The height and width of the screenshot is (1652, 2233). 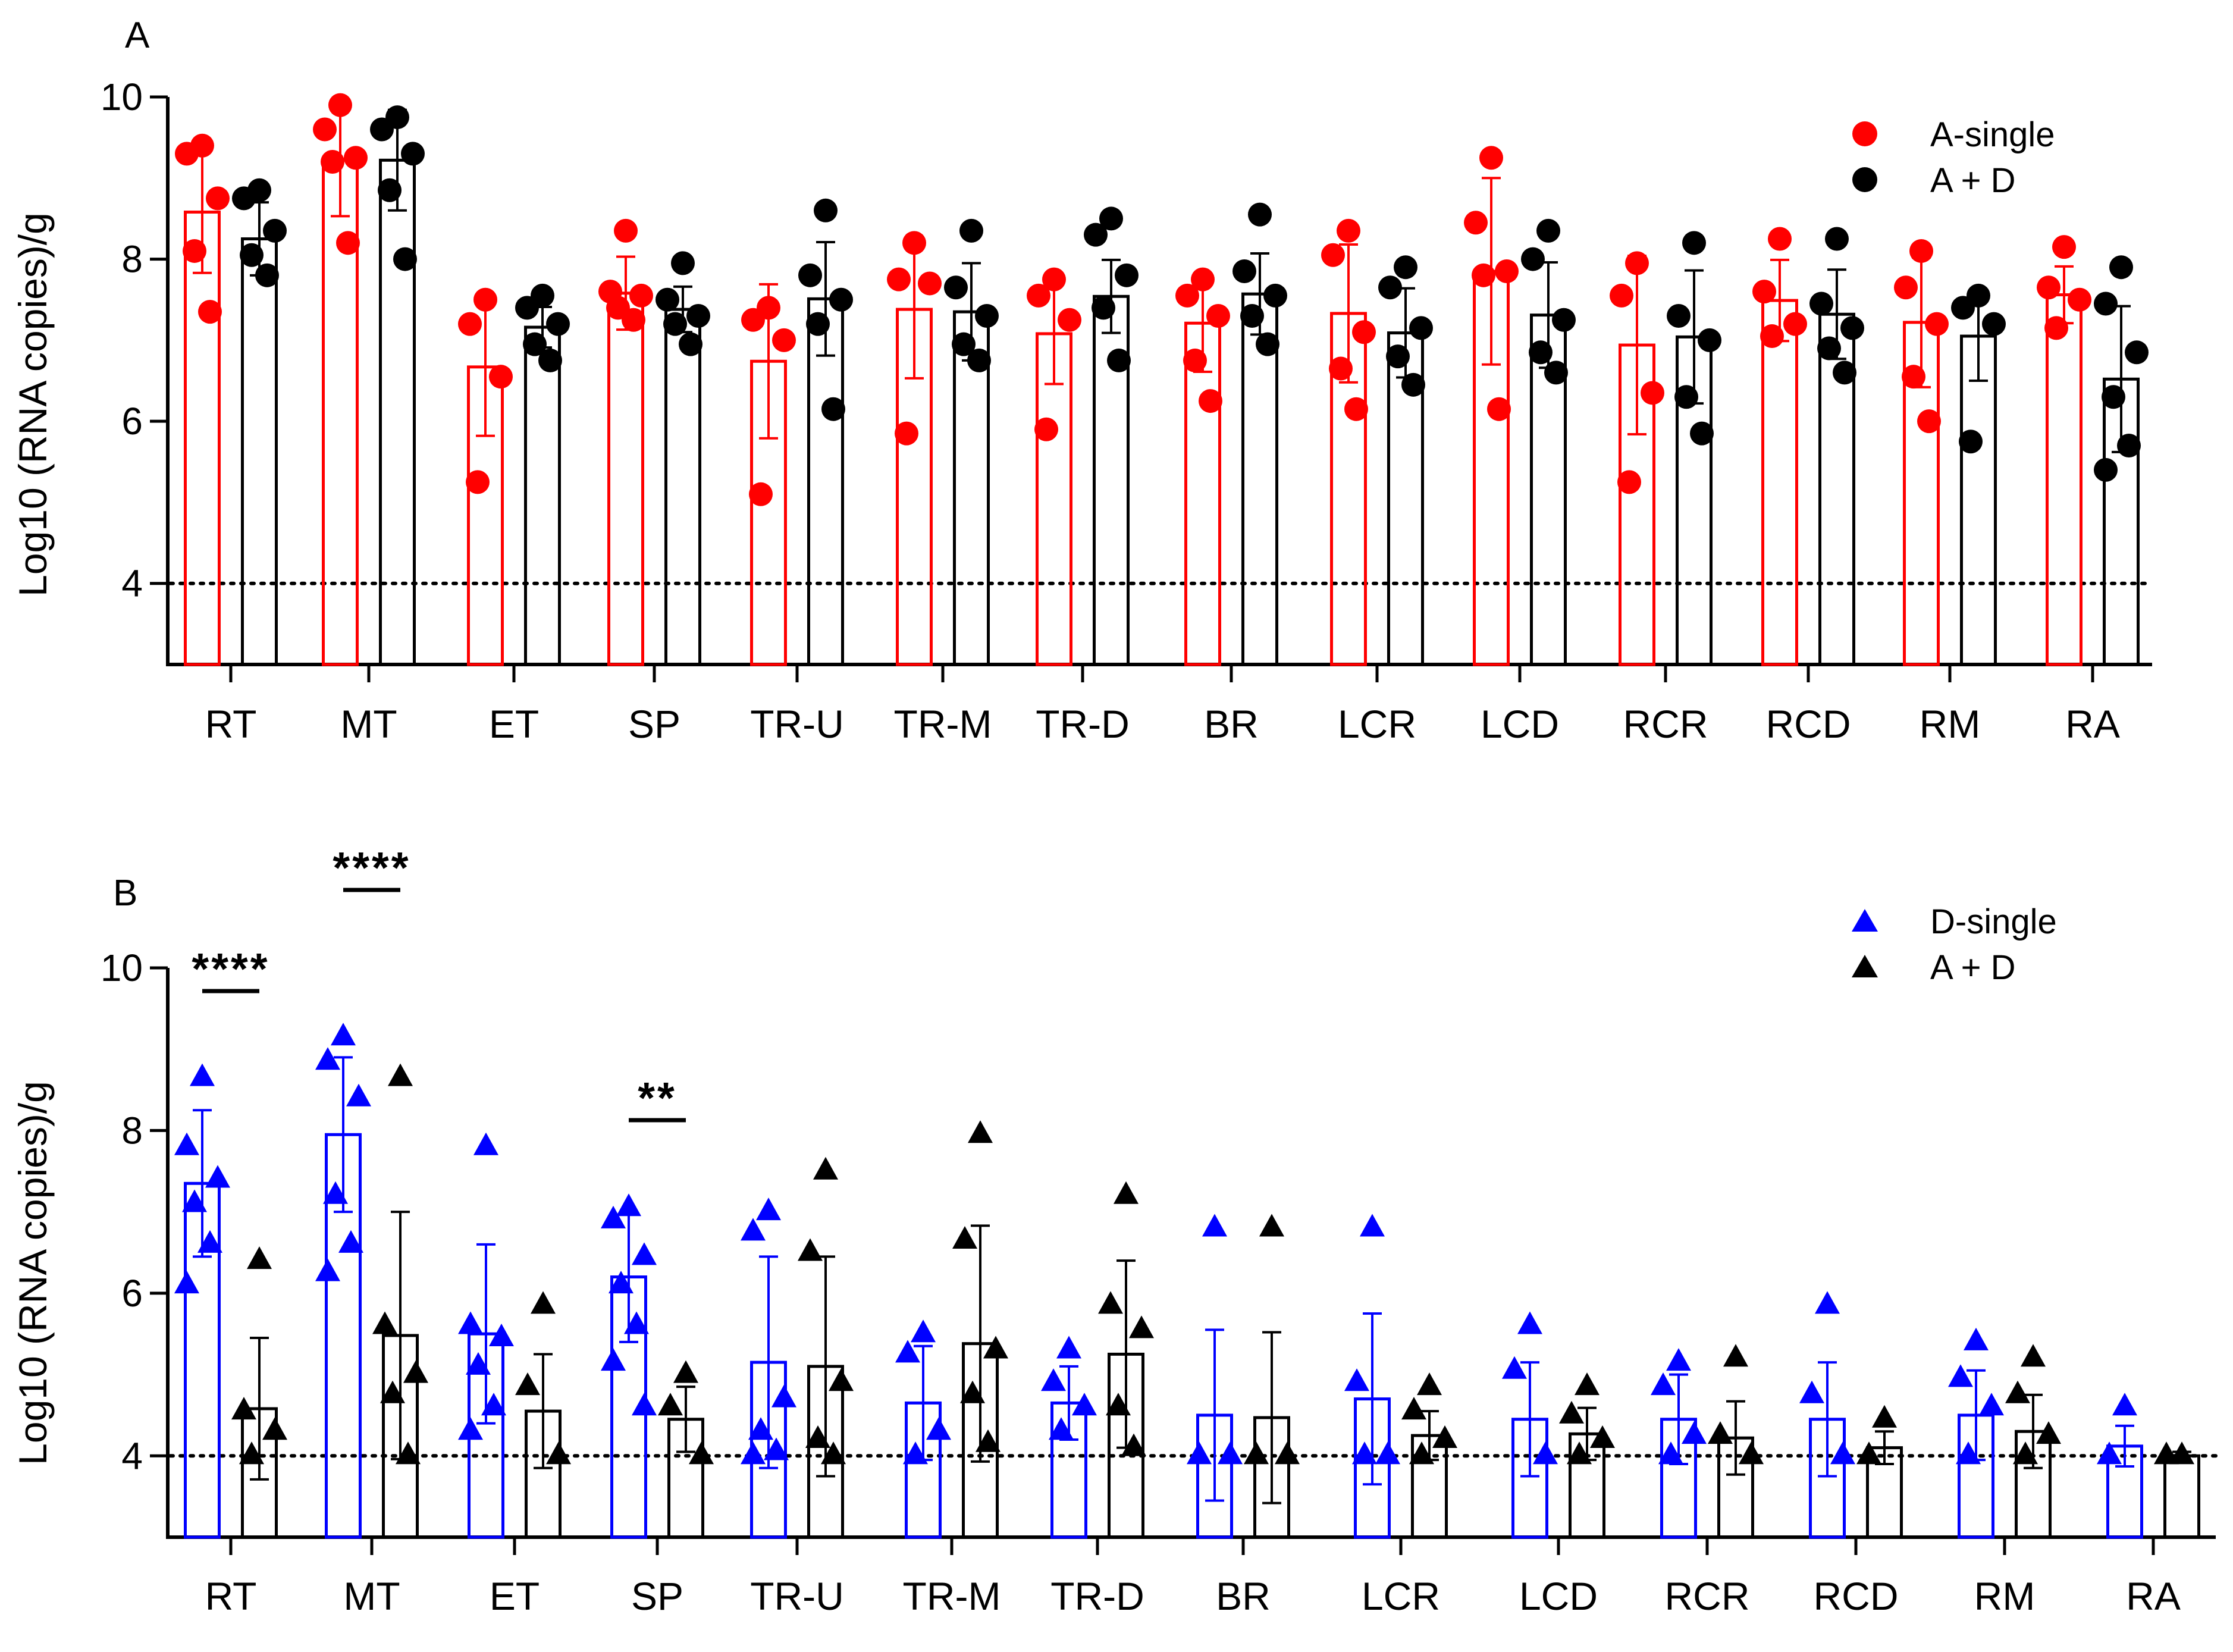 What do you see at coordinates (132, 1455) in the screenshot?
I see `panel-b-y-tick-label: 4` at bounding box center [132, 1455].